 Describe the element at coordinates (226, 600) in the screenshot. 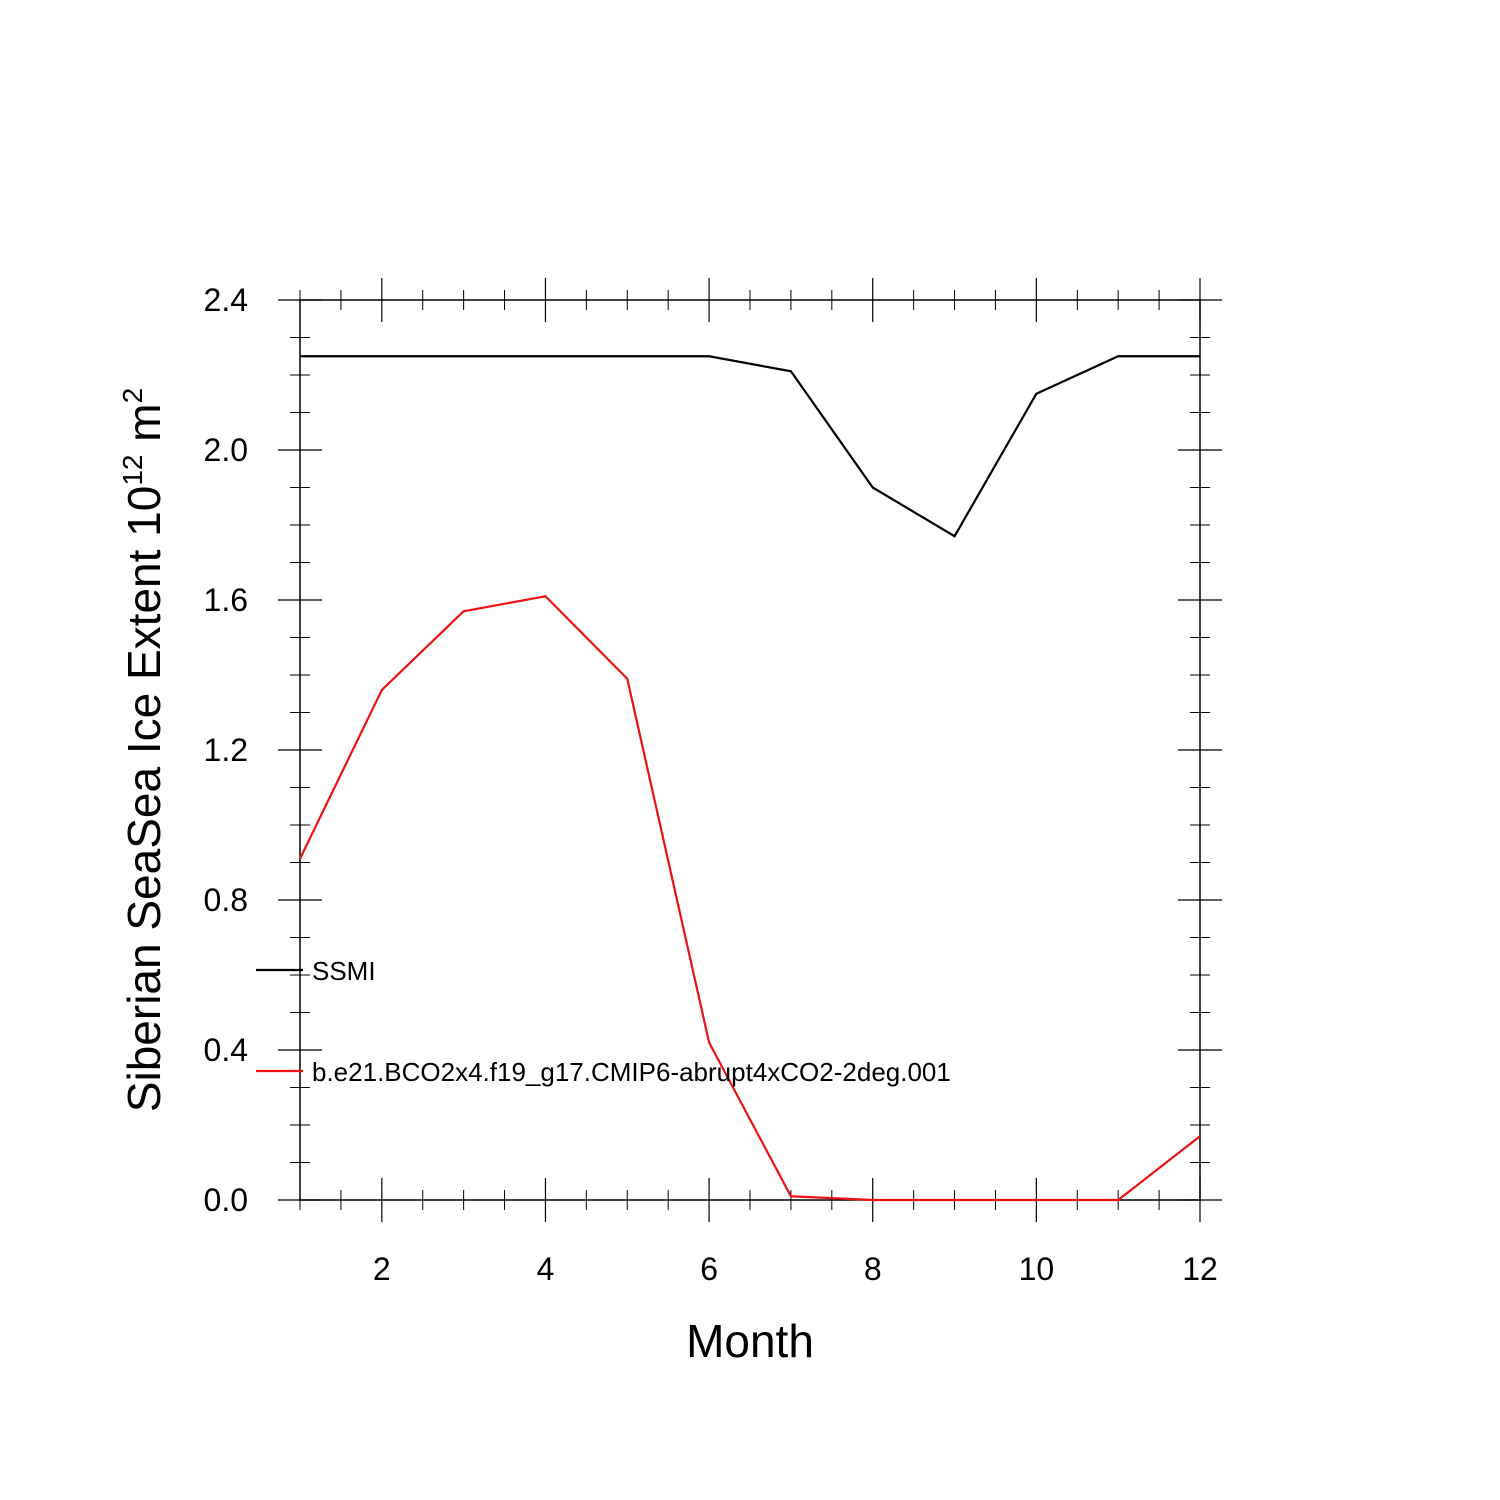

I see `y-tick-label: 1.6` at that location.